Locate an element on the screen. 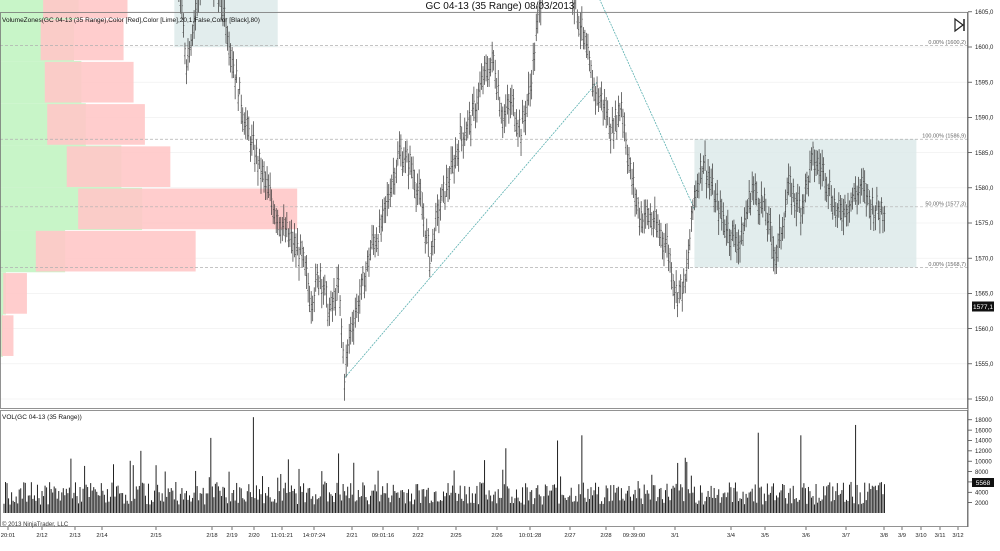 This screenshot has width=1000, height=551. volume-tick-label: 16000 is located at coordinates (983, 431).